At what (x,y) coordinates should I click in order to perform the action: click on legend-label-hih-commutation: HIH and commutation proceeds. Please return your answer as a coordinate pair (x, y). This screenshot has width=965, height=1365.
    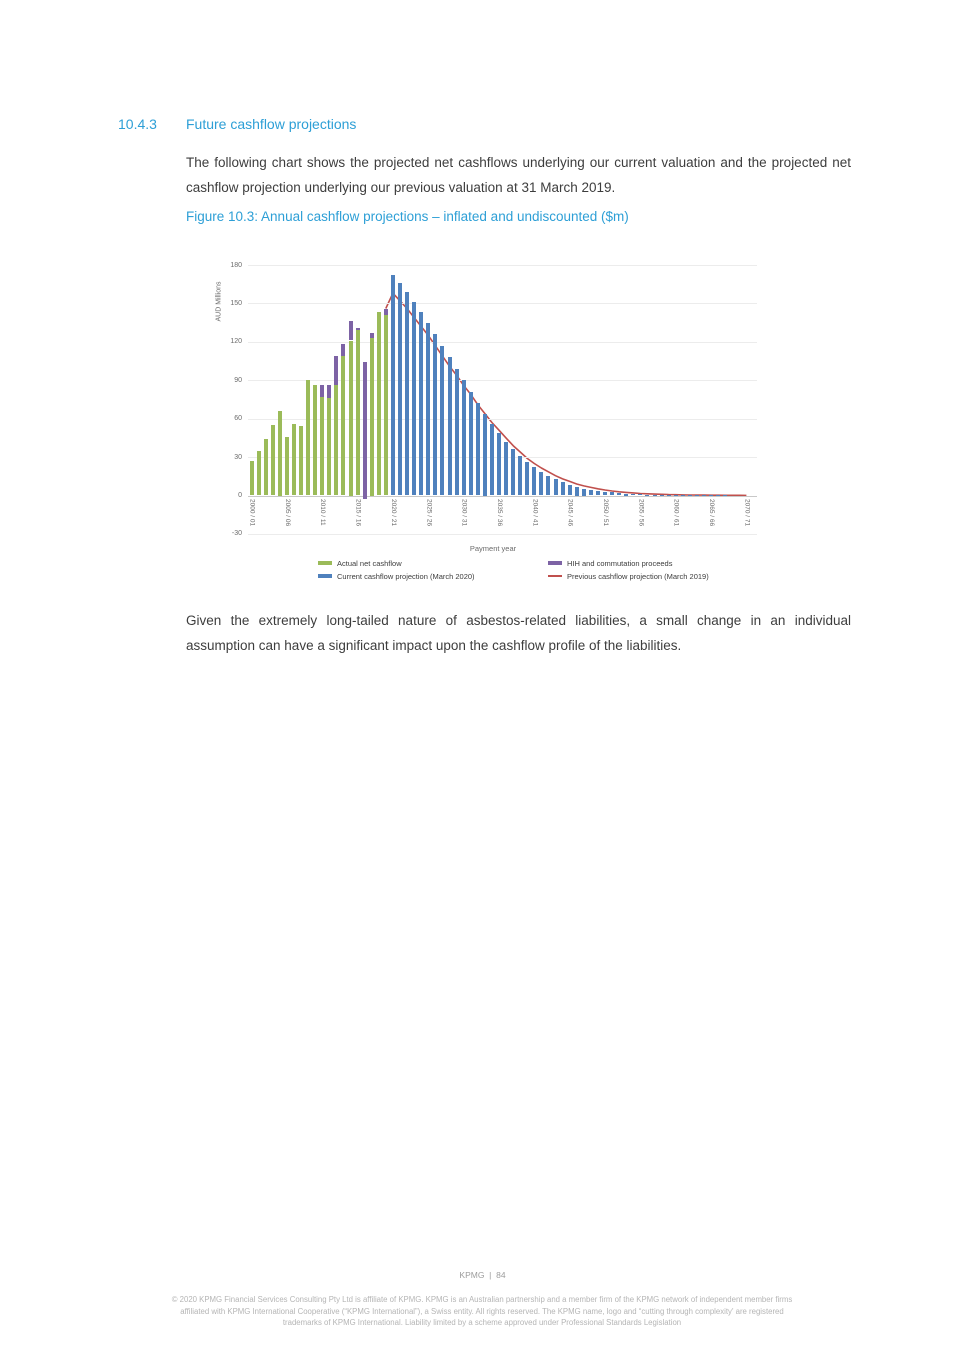
    Looking at the image, I should click on (620, 563).